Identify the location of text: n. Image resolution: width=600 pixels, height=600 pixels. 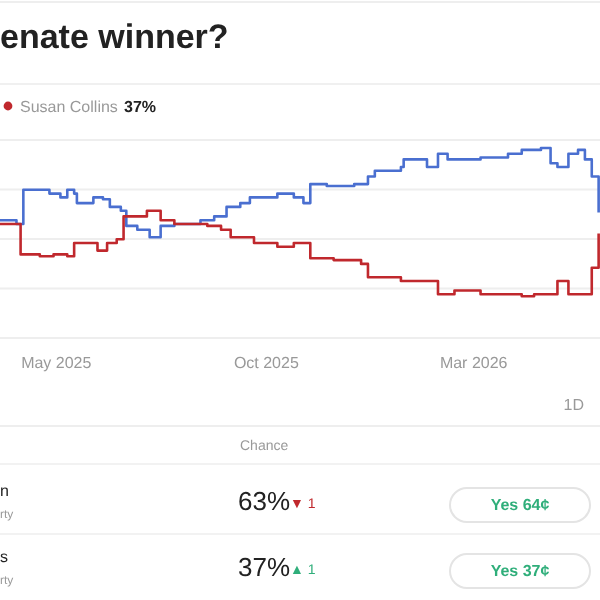
(4, 491).